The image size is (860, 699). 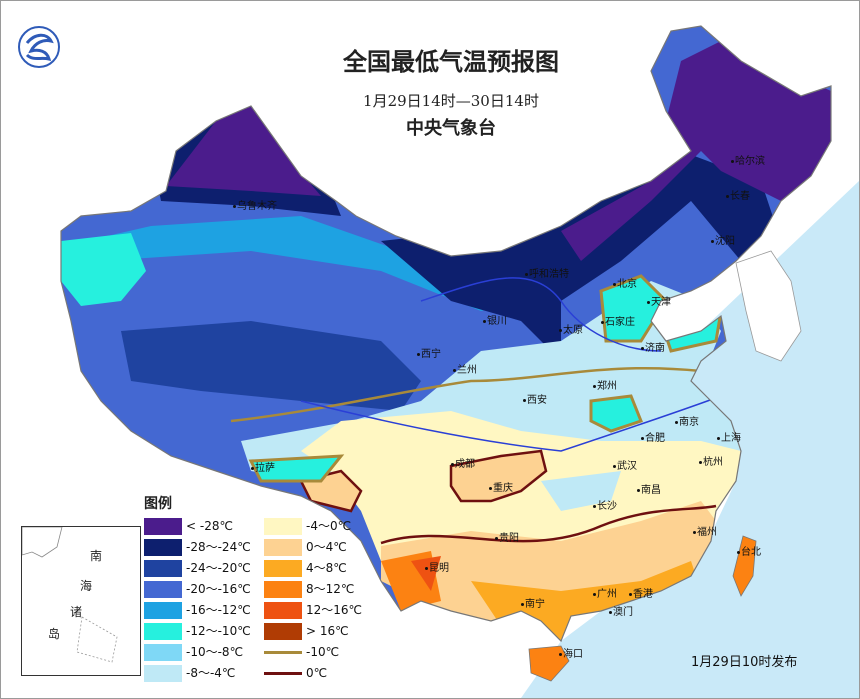 What do you see at coordinates (618, 323) in the screenshot?
I see `city-label: 石家庄` at bounding box center [618, 323].